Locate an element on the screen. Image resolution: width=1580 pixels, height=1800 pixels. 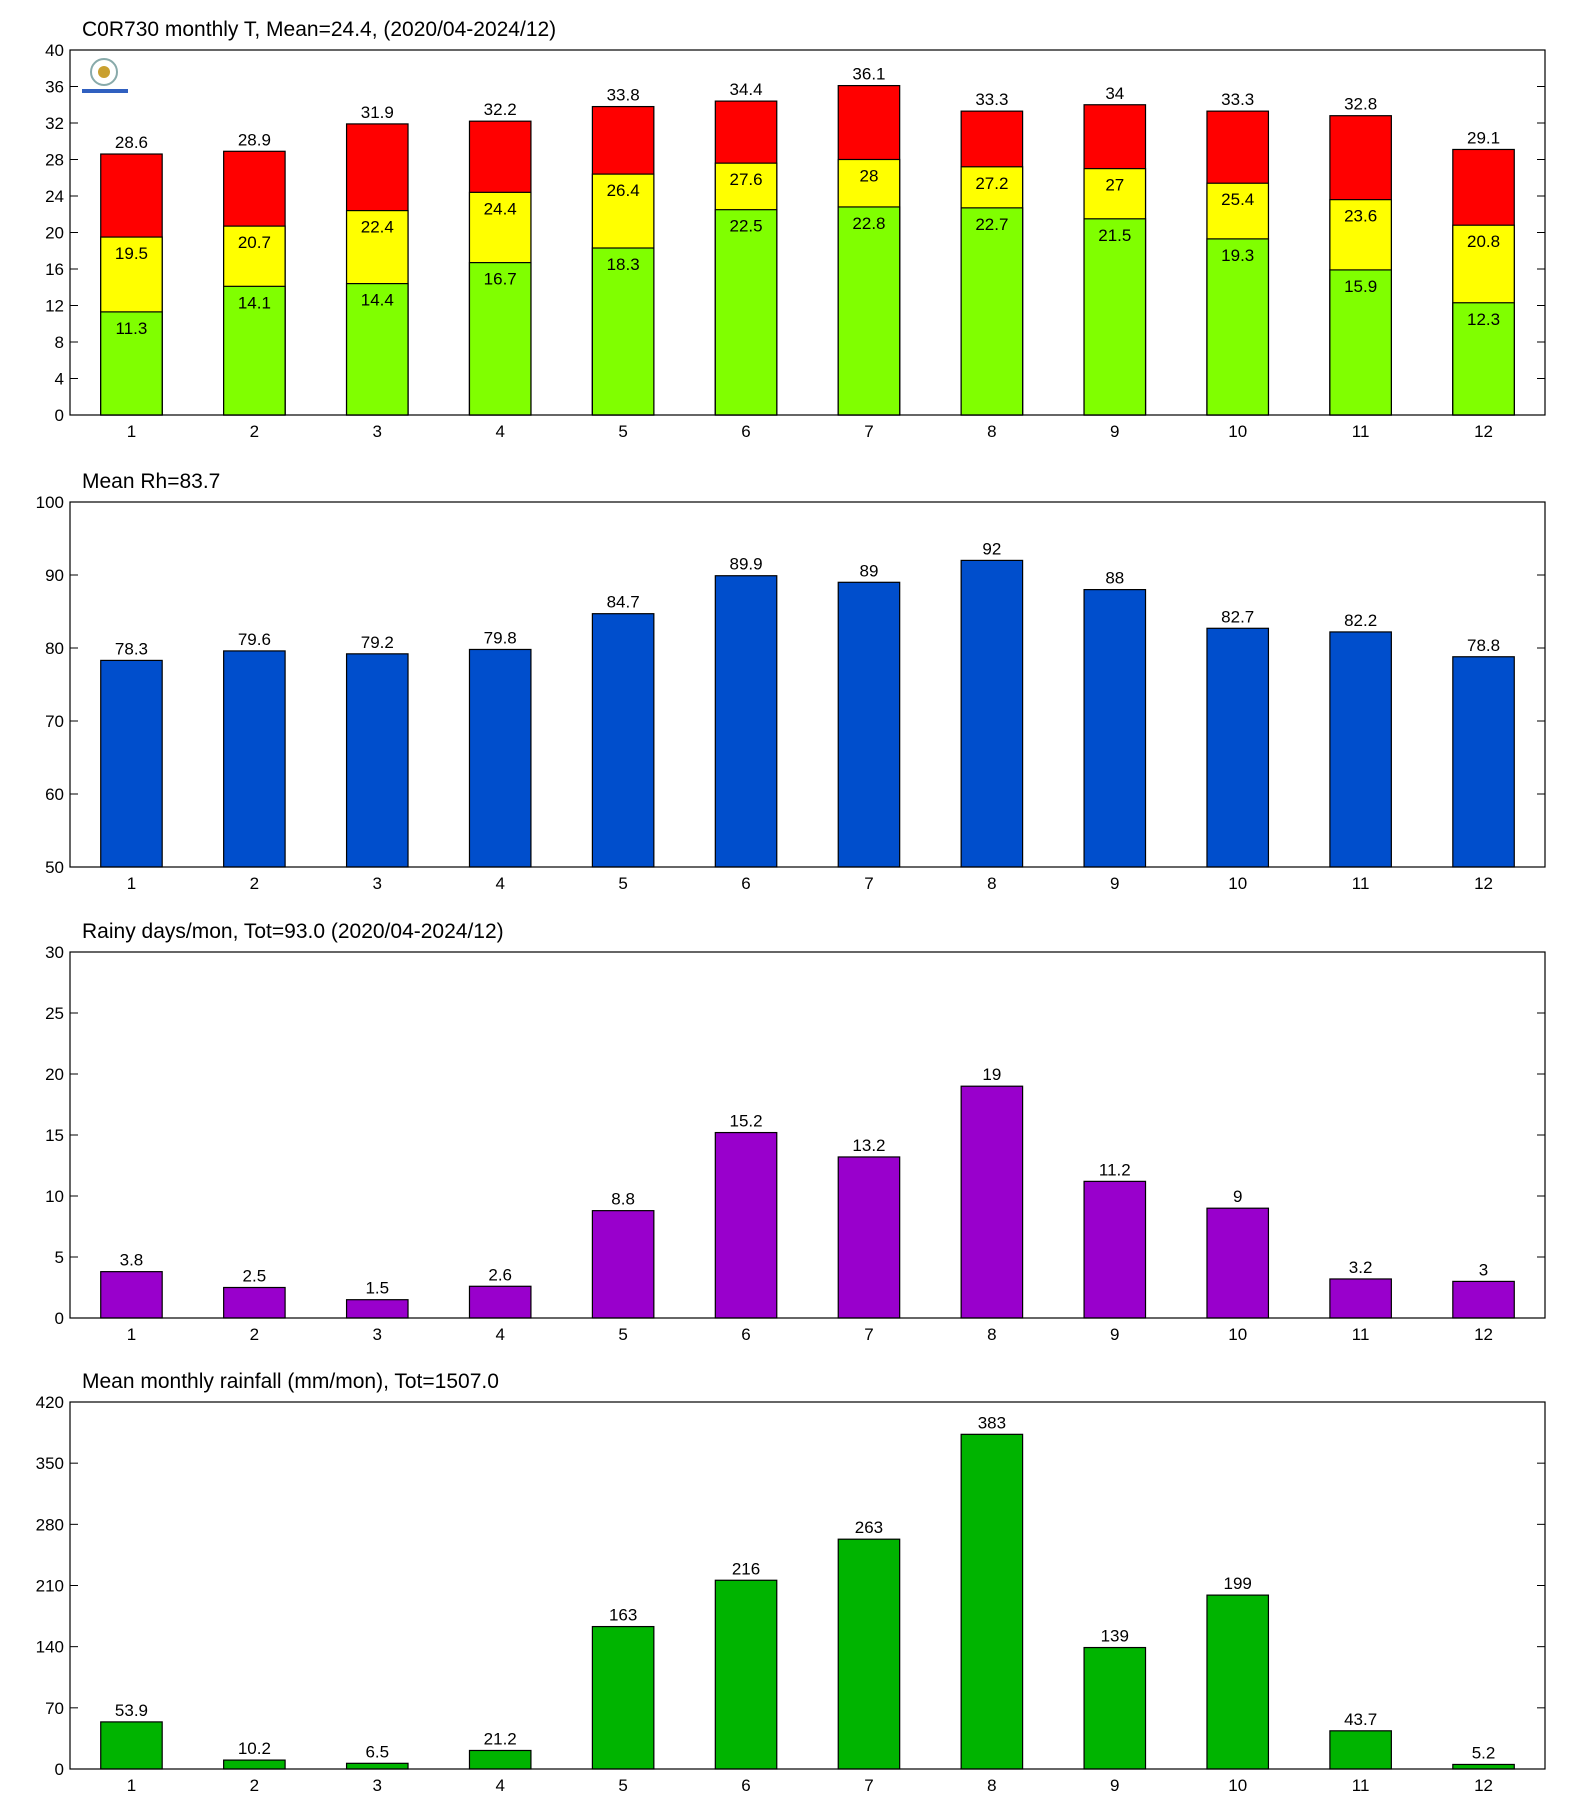
y-tick-label: 140 is located at coordinates (50, 1647).